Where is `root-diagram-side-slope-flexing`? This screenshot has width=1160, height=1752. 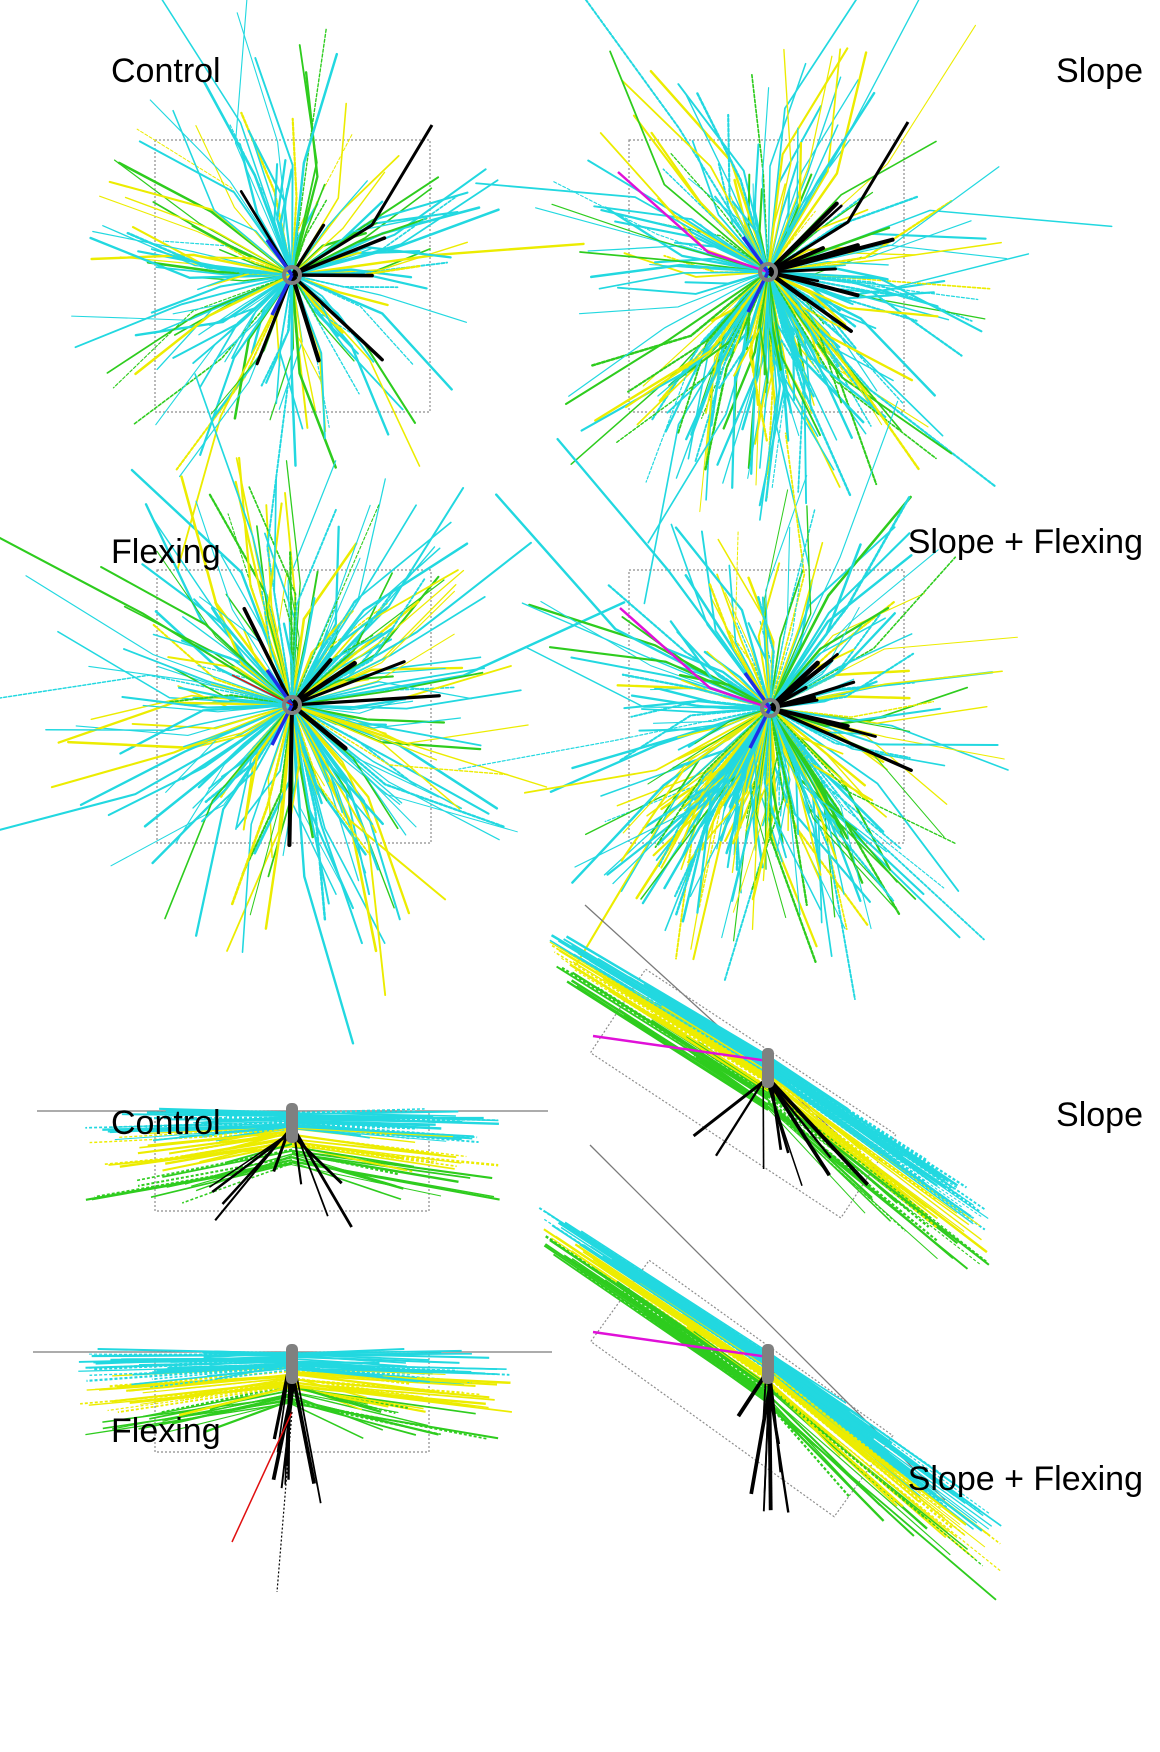 root-diagram-side-slope-flexing is located at coordinates (769, 1372).